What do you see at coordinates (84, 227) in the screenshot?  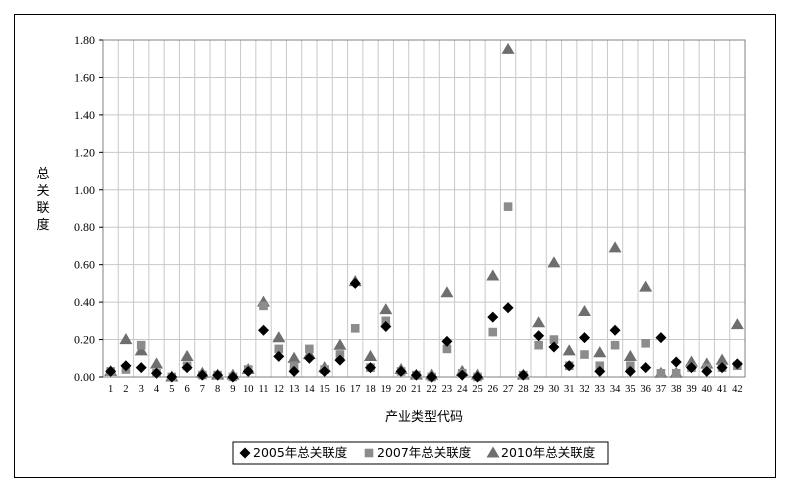 I see `y-tick-label: 0.80` at bounding box center [84, 227].